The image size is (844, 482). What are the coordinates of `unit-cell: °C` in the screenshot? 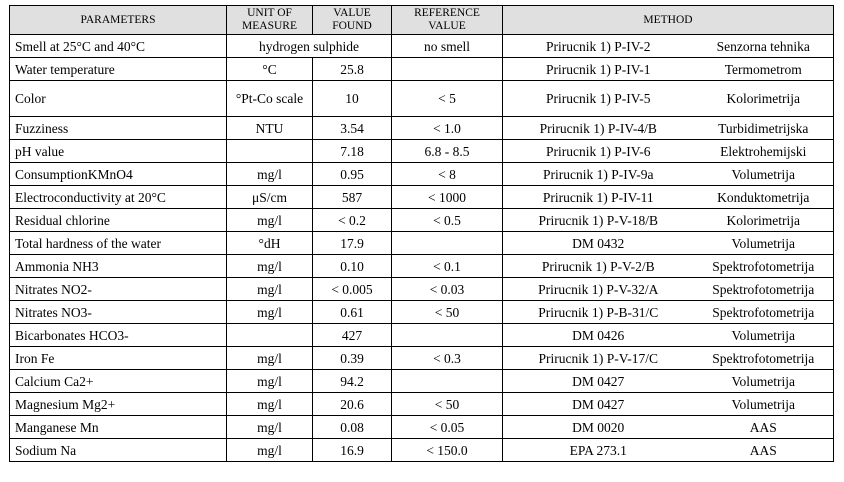 It's located at (269, 69).